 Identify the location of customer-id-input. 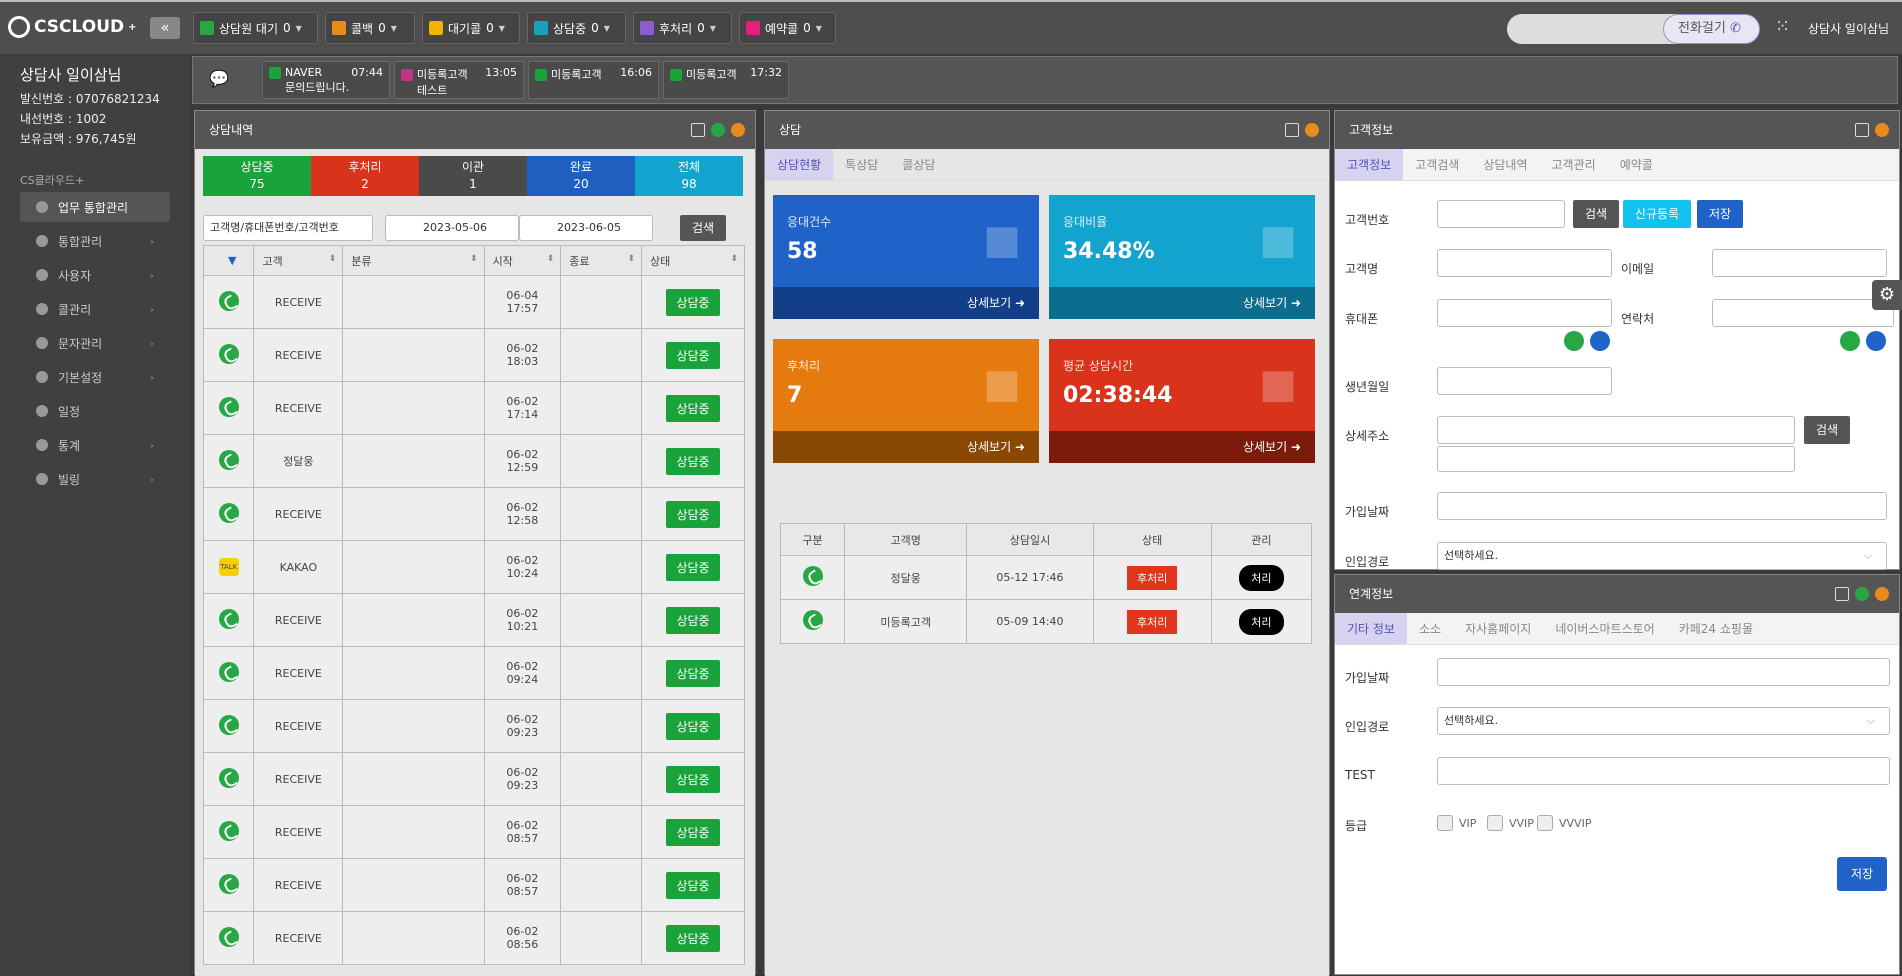
(1501, 214).